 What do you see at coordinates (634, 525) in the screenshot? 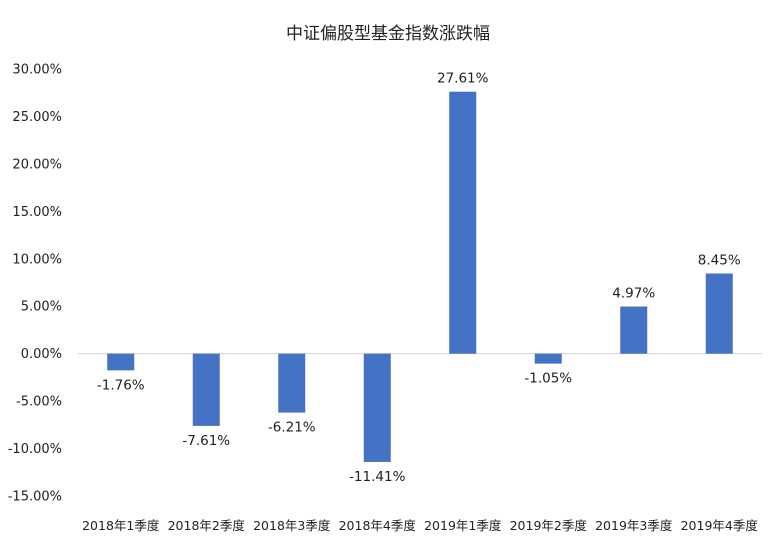
I see `x-tick-label: 2019年3季度` at bounding box center [634, 525].